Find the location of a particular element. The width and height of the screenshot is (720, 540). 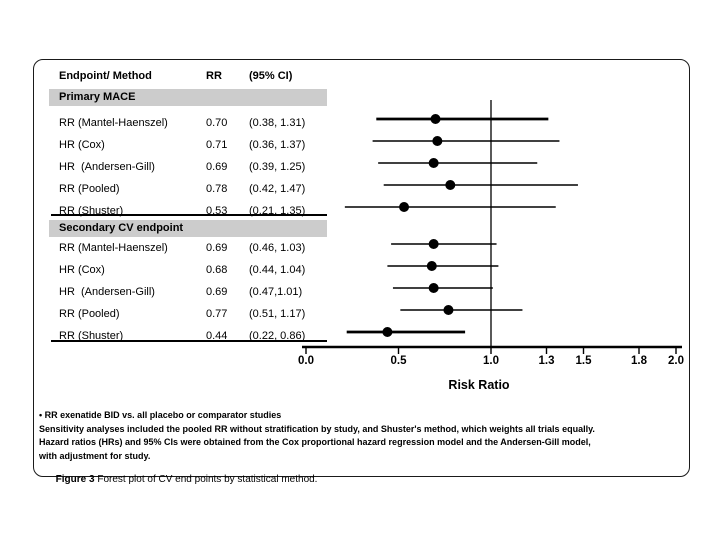

x-tick-label: 0.5 is located at coordinates (398, 361).